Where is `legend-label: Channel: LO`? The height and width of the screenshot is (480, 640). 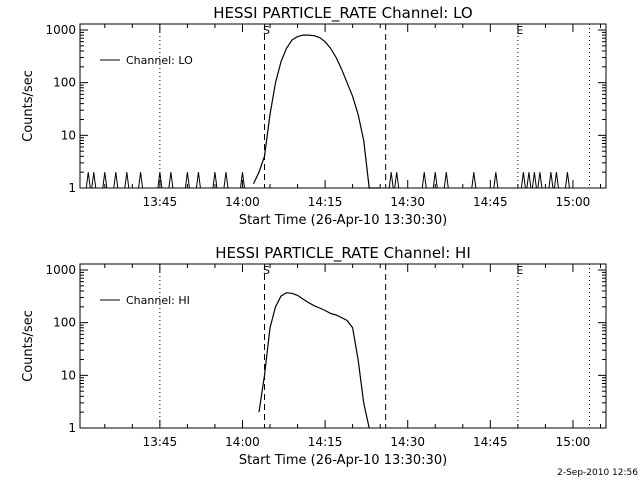 legend-label: Channel: LO is located at coordinates (159, 60).